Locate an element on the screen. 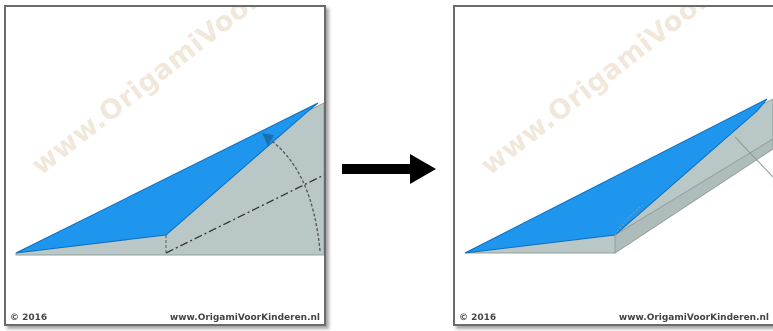 This screenshot has width=773, height=331. fold-arrowhead-icon is located at coordinates (268, 139).